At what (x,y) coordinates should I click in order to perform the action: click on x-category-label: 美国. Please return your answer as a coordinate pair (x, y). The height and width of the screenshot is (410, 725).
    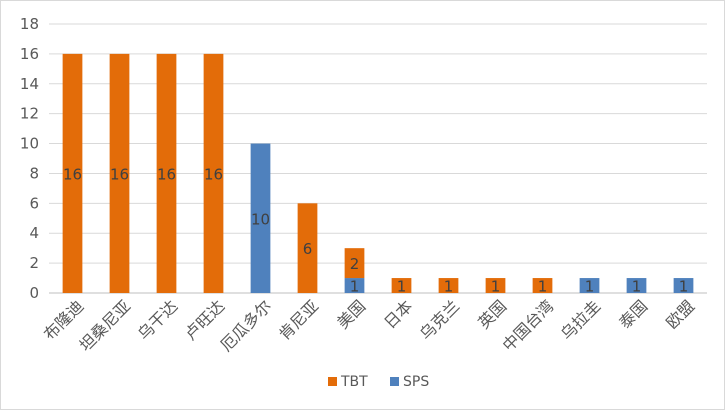
    Looking at the image, I should click on (351, 314).